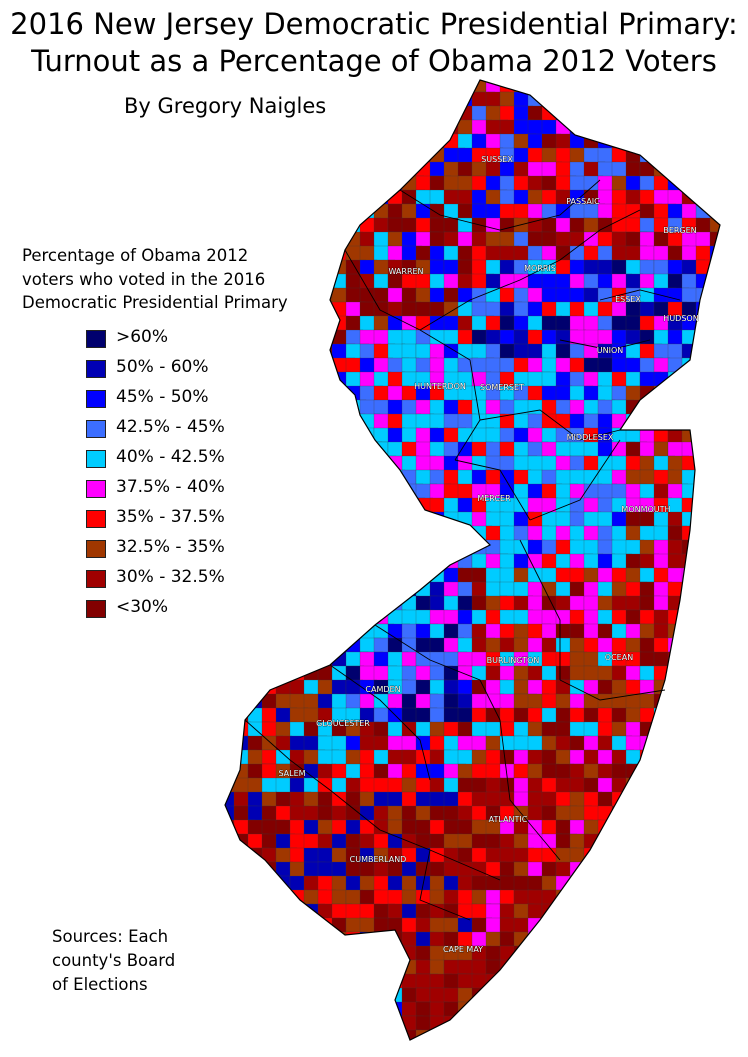  I want to click on county-label-passaic: PASSAIC, so click(583, 201).